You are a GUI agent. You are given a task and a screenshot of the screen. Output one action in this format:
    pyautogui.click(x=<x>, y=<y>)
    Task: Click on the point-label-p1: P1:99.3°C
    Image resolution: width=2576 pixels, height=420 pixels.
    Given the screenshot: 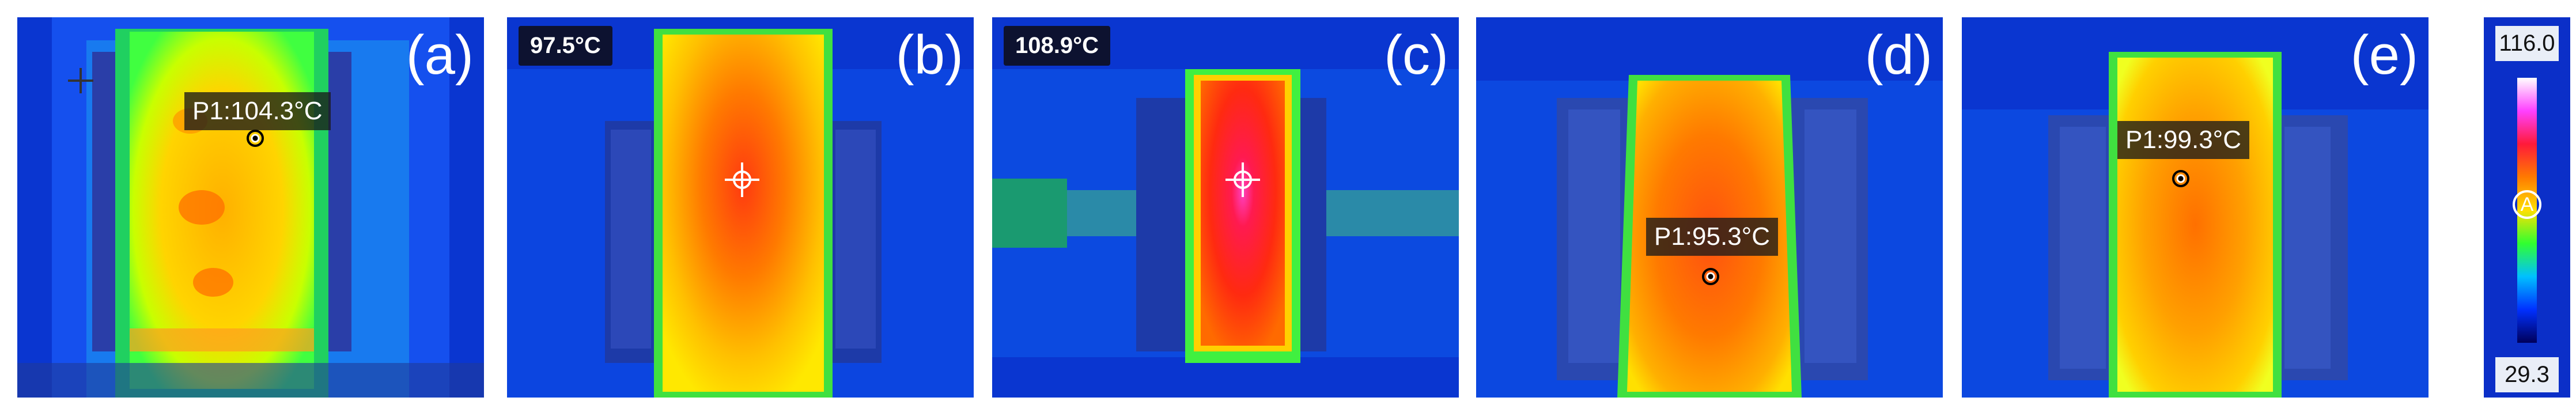 What is the action you would take?
    pyautogui.click(x=2183, y=140)
    